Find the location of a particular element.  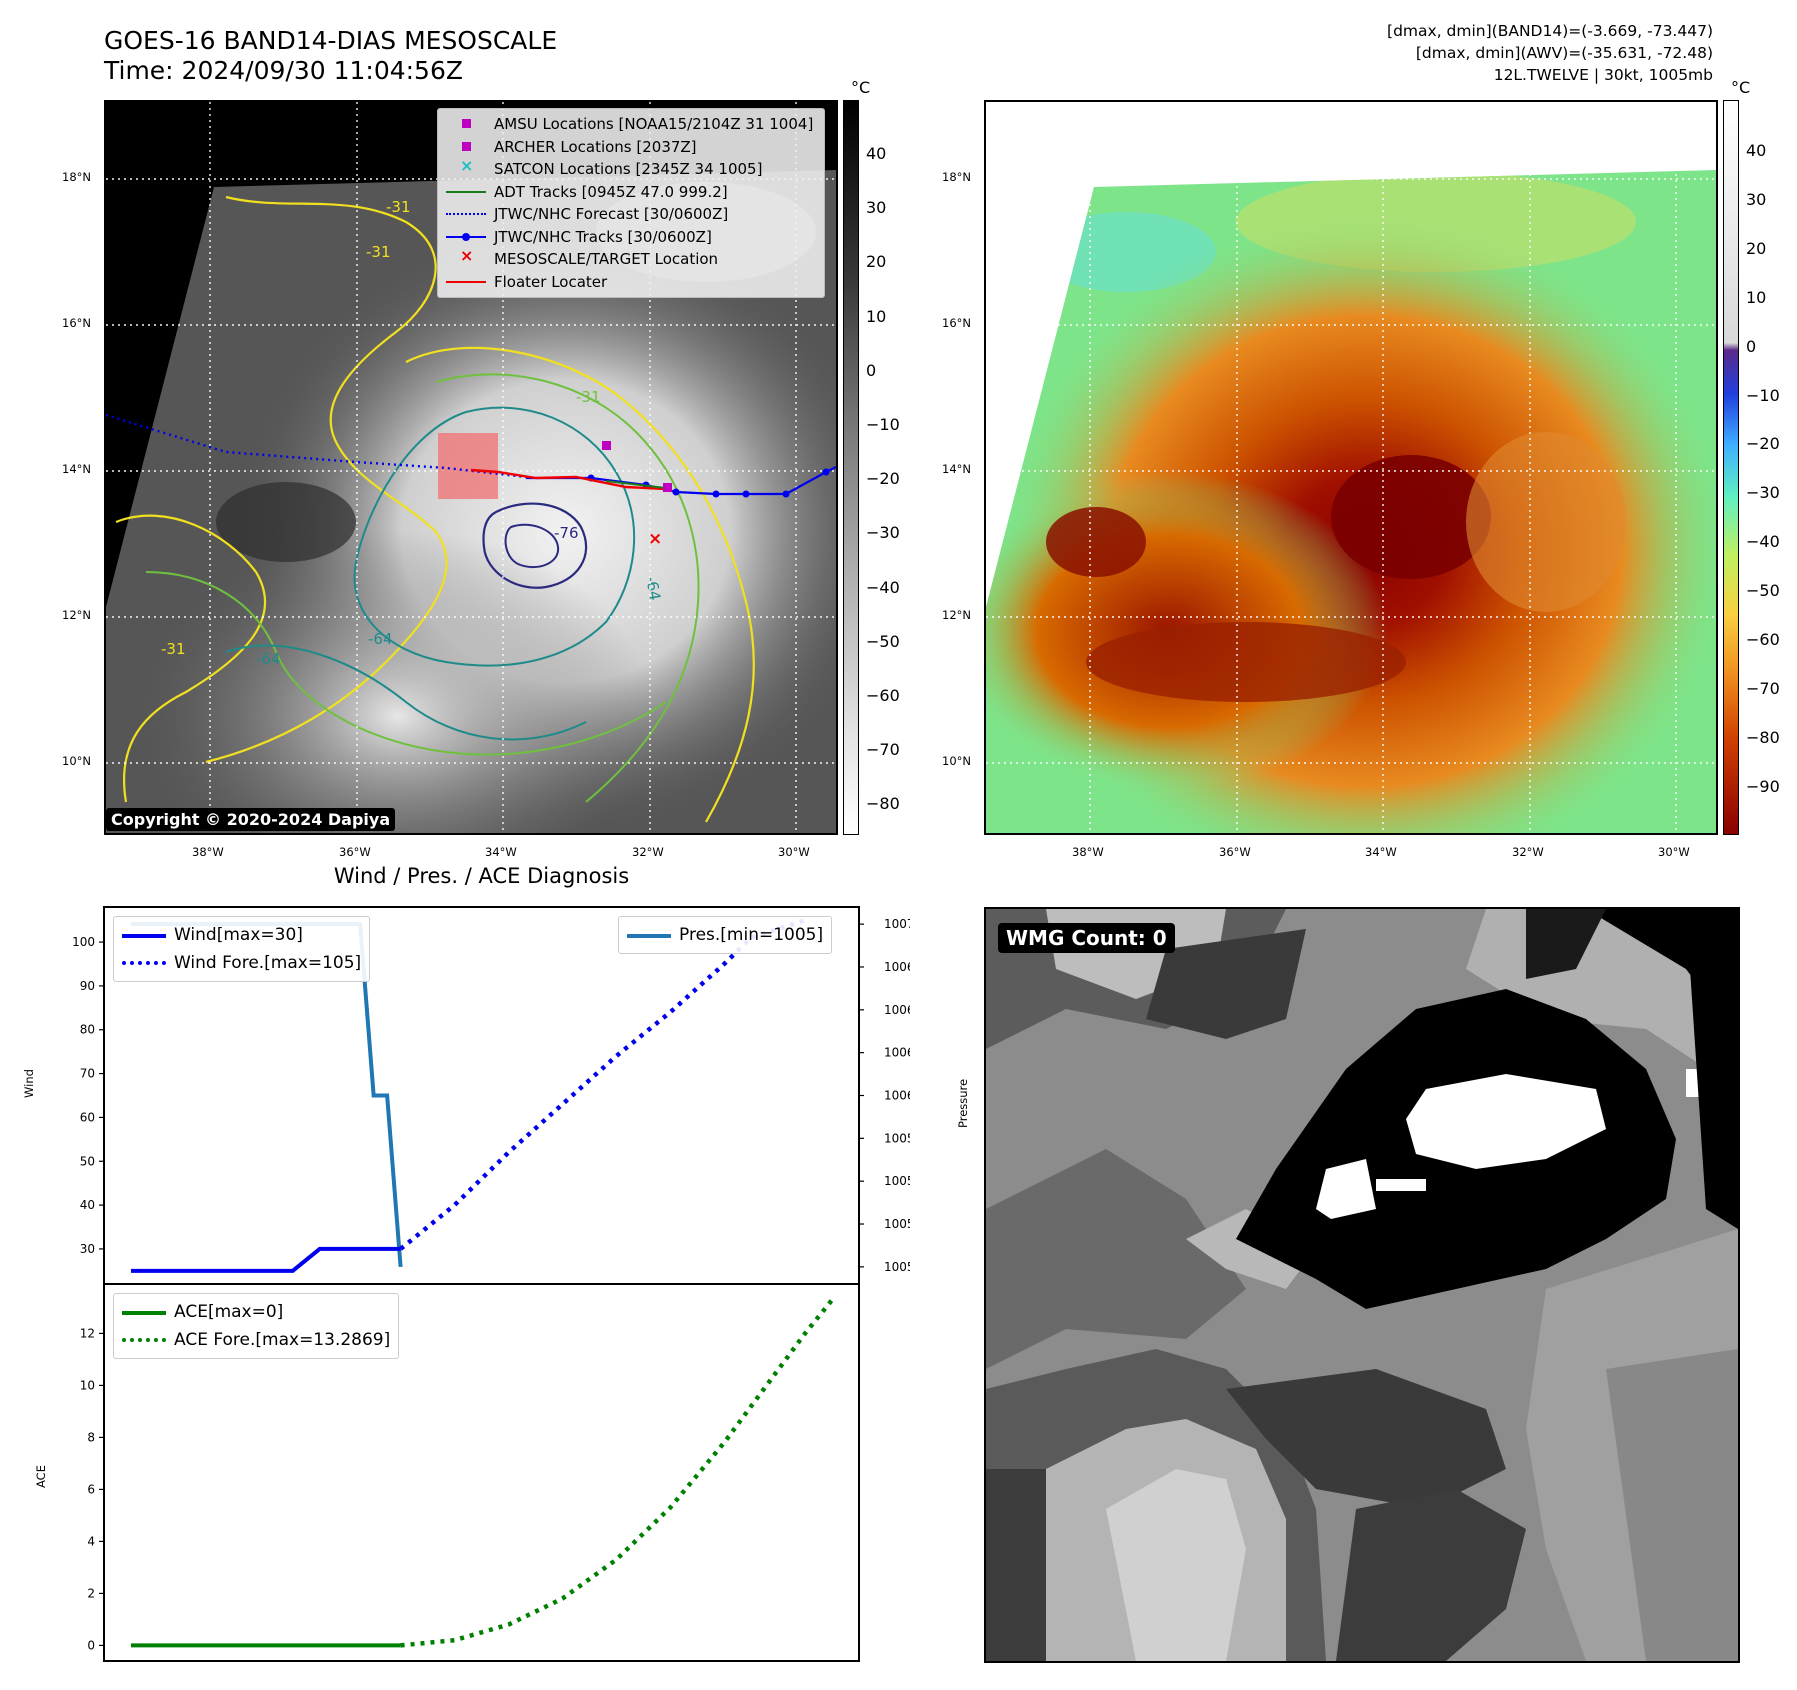

colorbar-tick: 30 is located at coordinates (876, 208).